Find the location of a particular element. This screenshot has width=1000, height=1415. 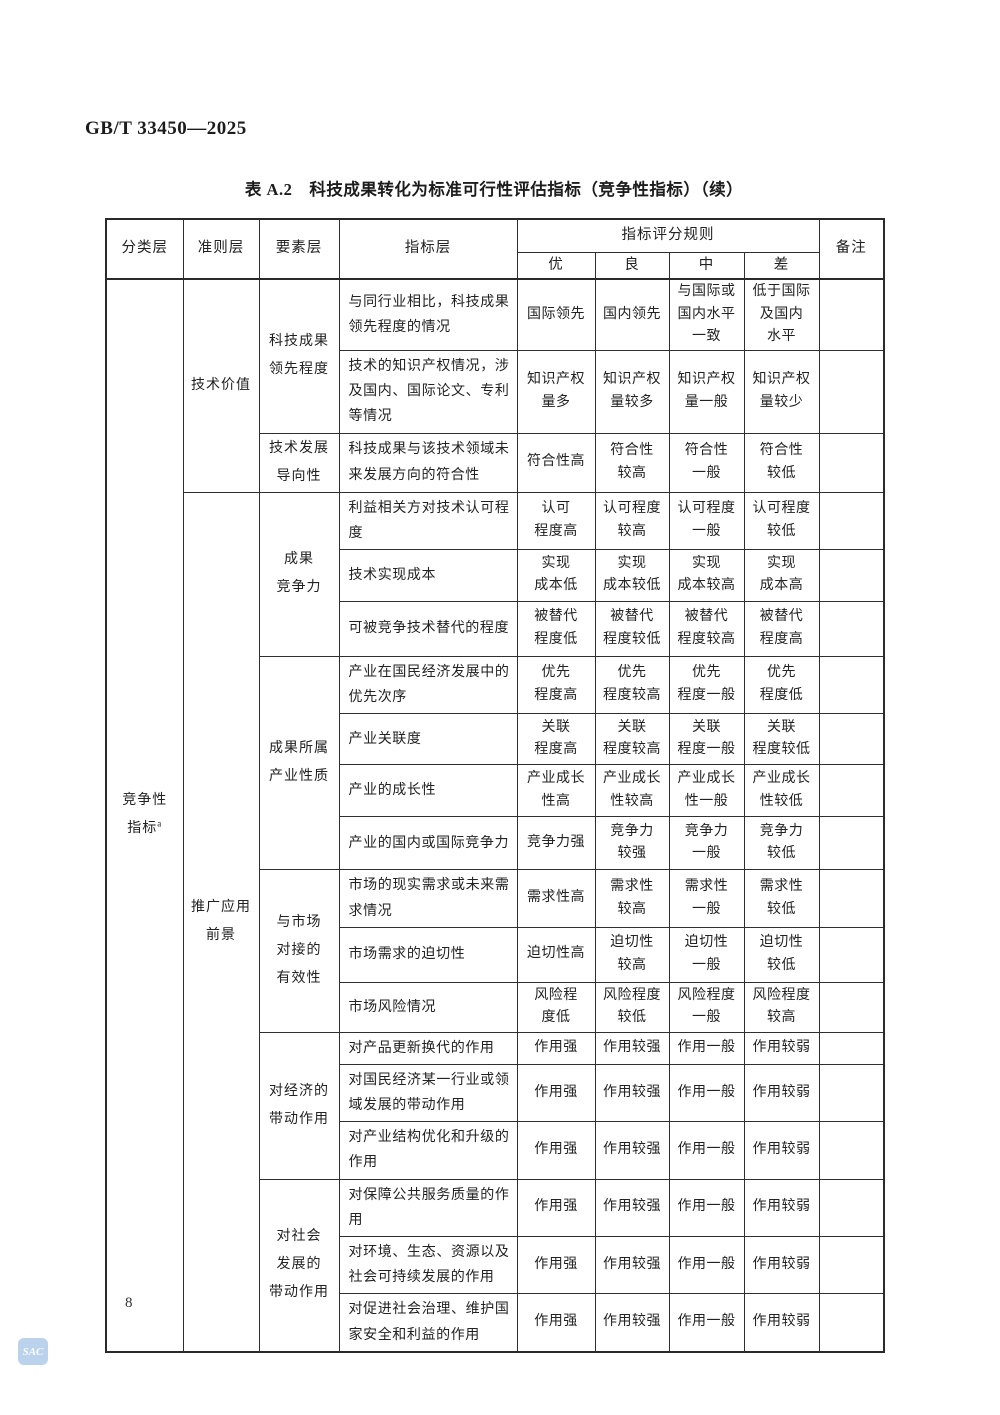

score-cell-medium: 符合性 一般 is located at coordinates (706, 462).